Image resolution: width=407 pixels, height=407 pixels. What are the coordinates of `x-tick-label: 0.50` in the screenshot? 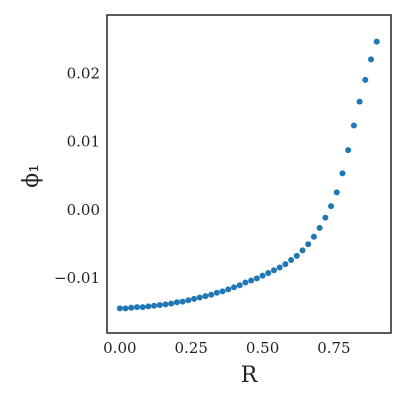 It's located at (262, 348).